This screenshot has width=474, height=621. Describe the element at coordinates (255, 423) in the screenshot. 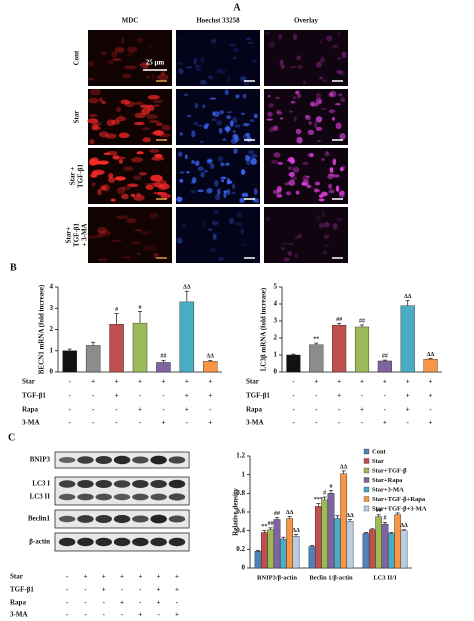

I see `treatment-label: 3-MA` at that location.